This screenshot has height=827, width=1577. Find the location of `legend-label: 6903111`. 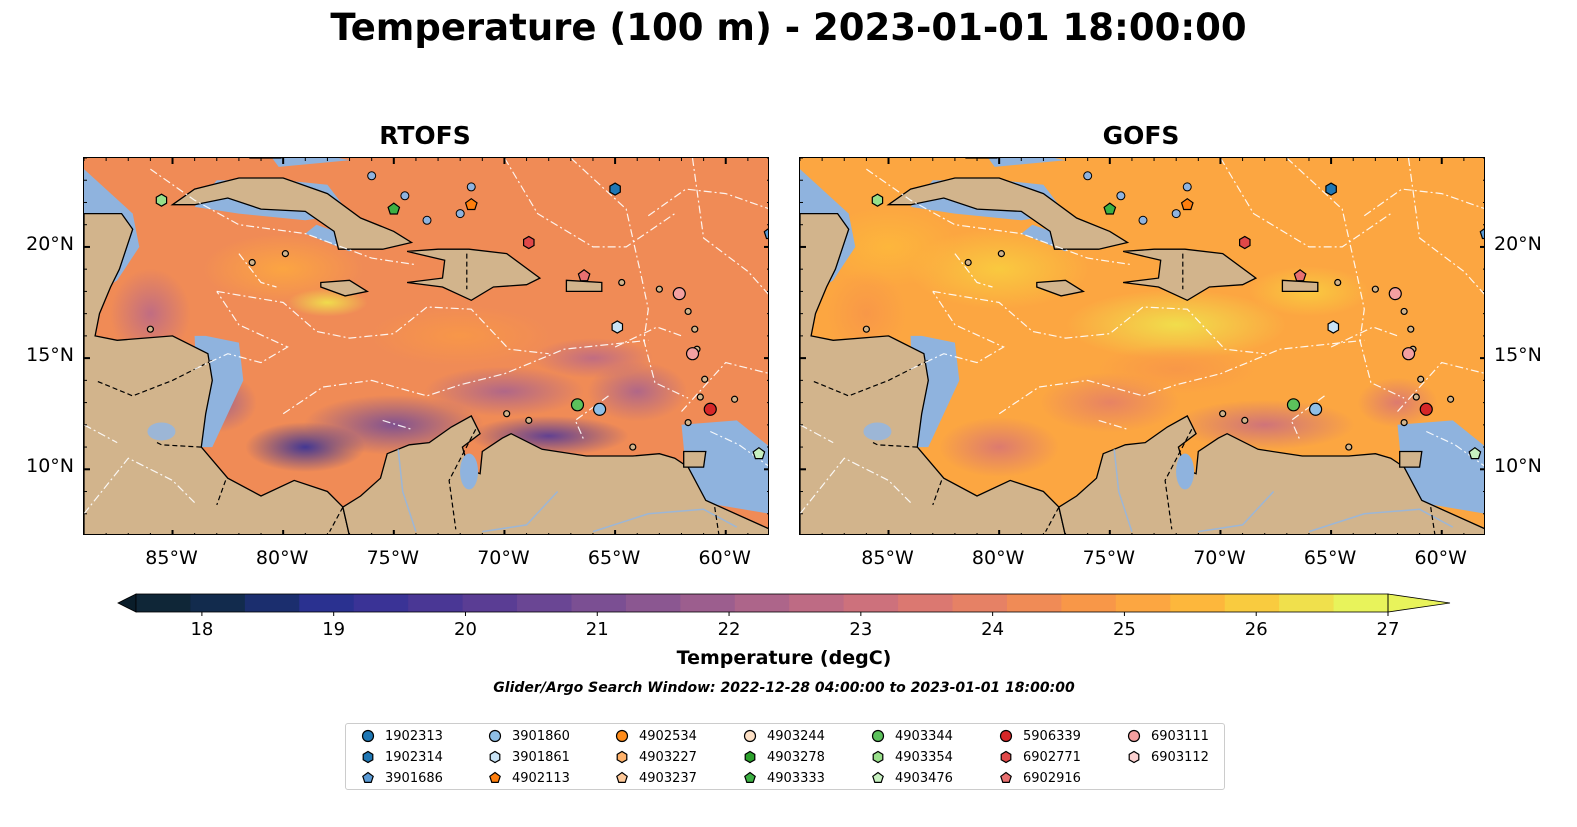

legend-label: 6903111 is located at coordinates (1180, 736).